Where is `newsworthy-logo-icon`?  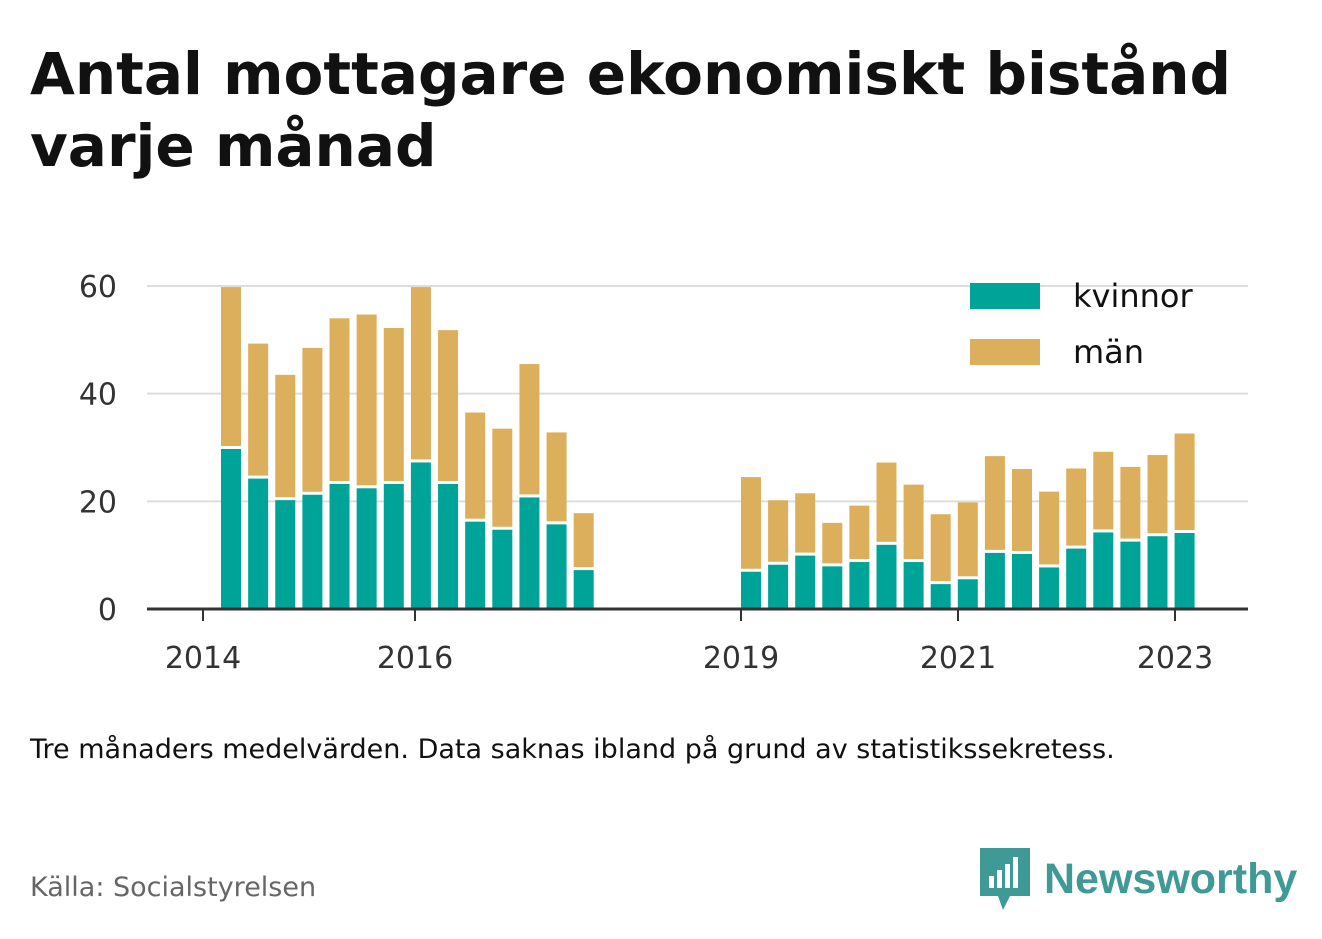 newsworthy-logo-icon is located at coordinates (1005, 879).